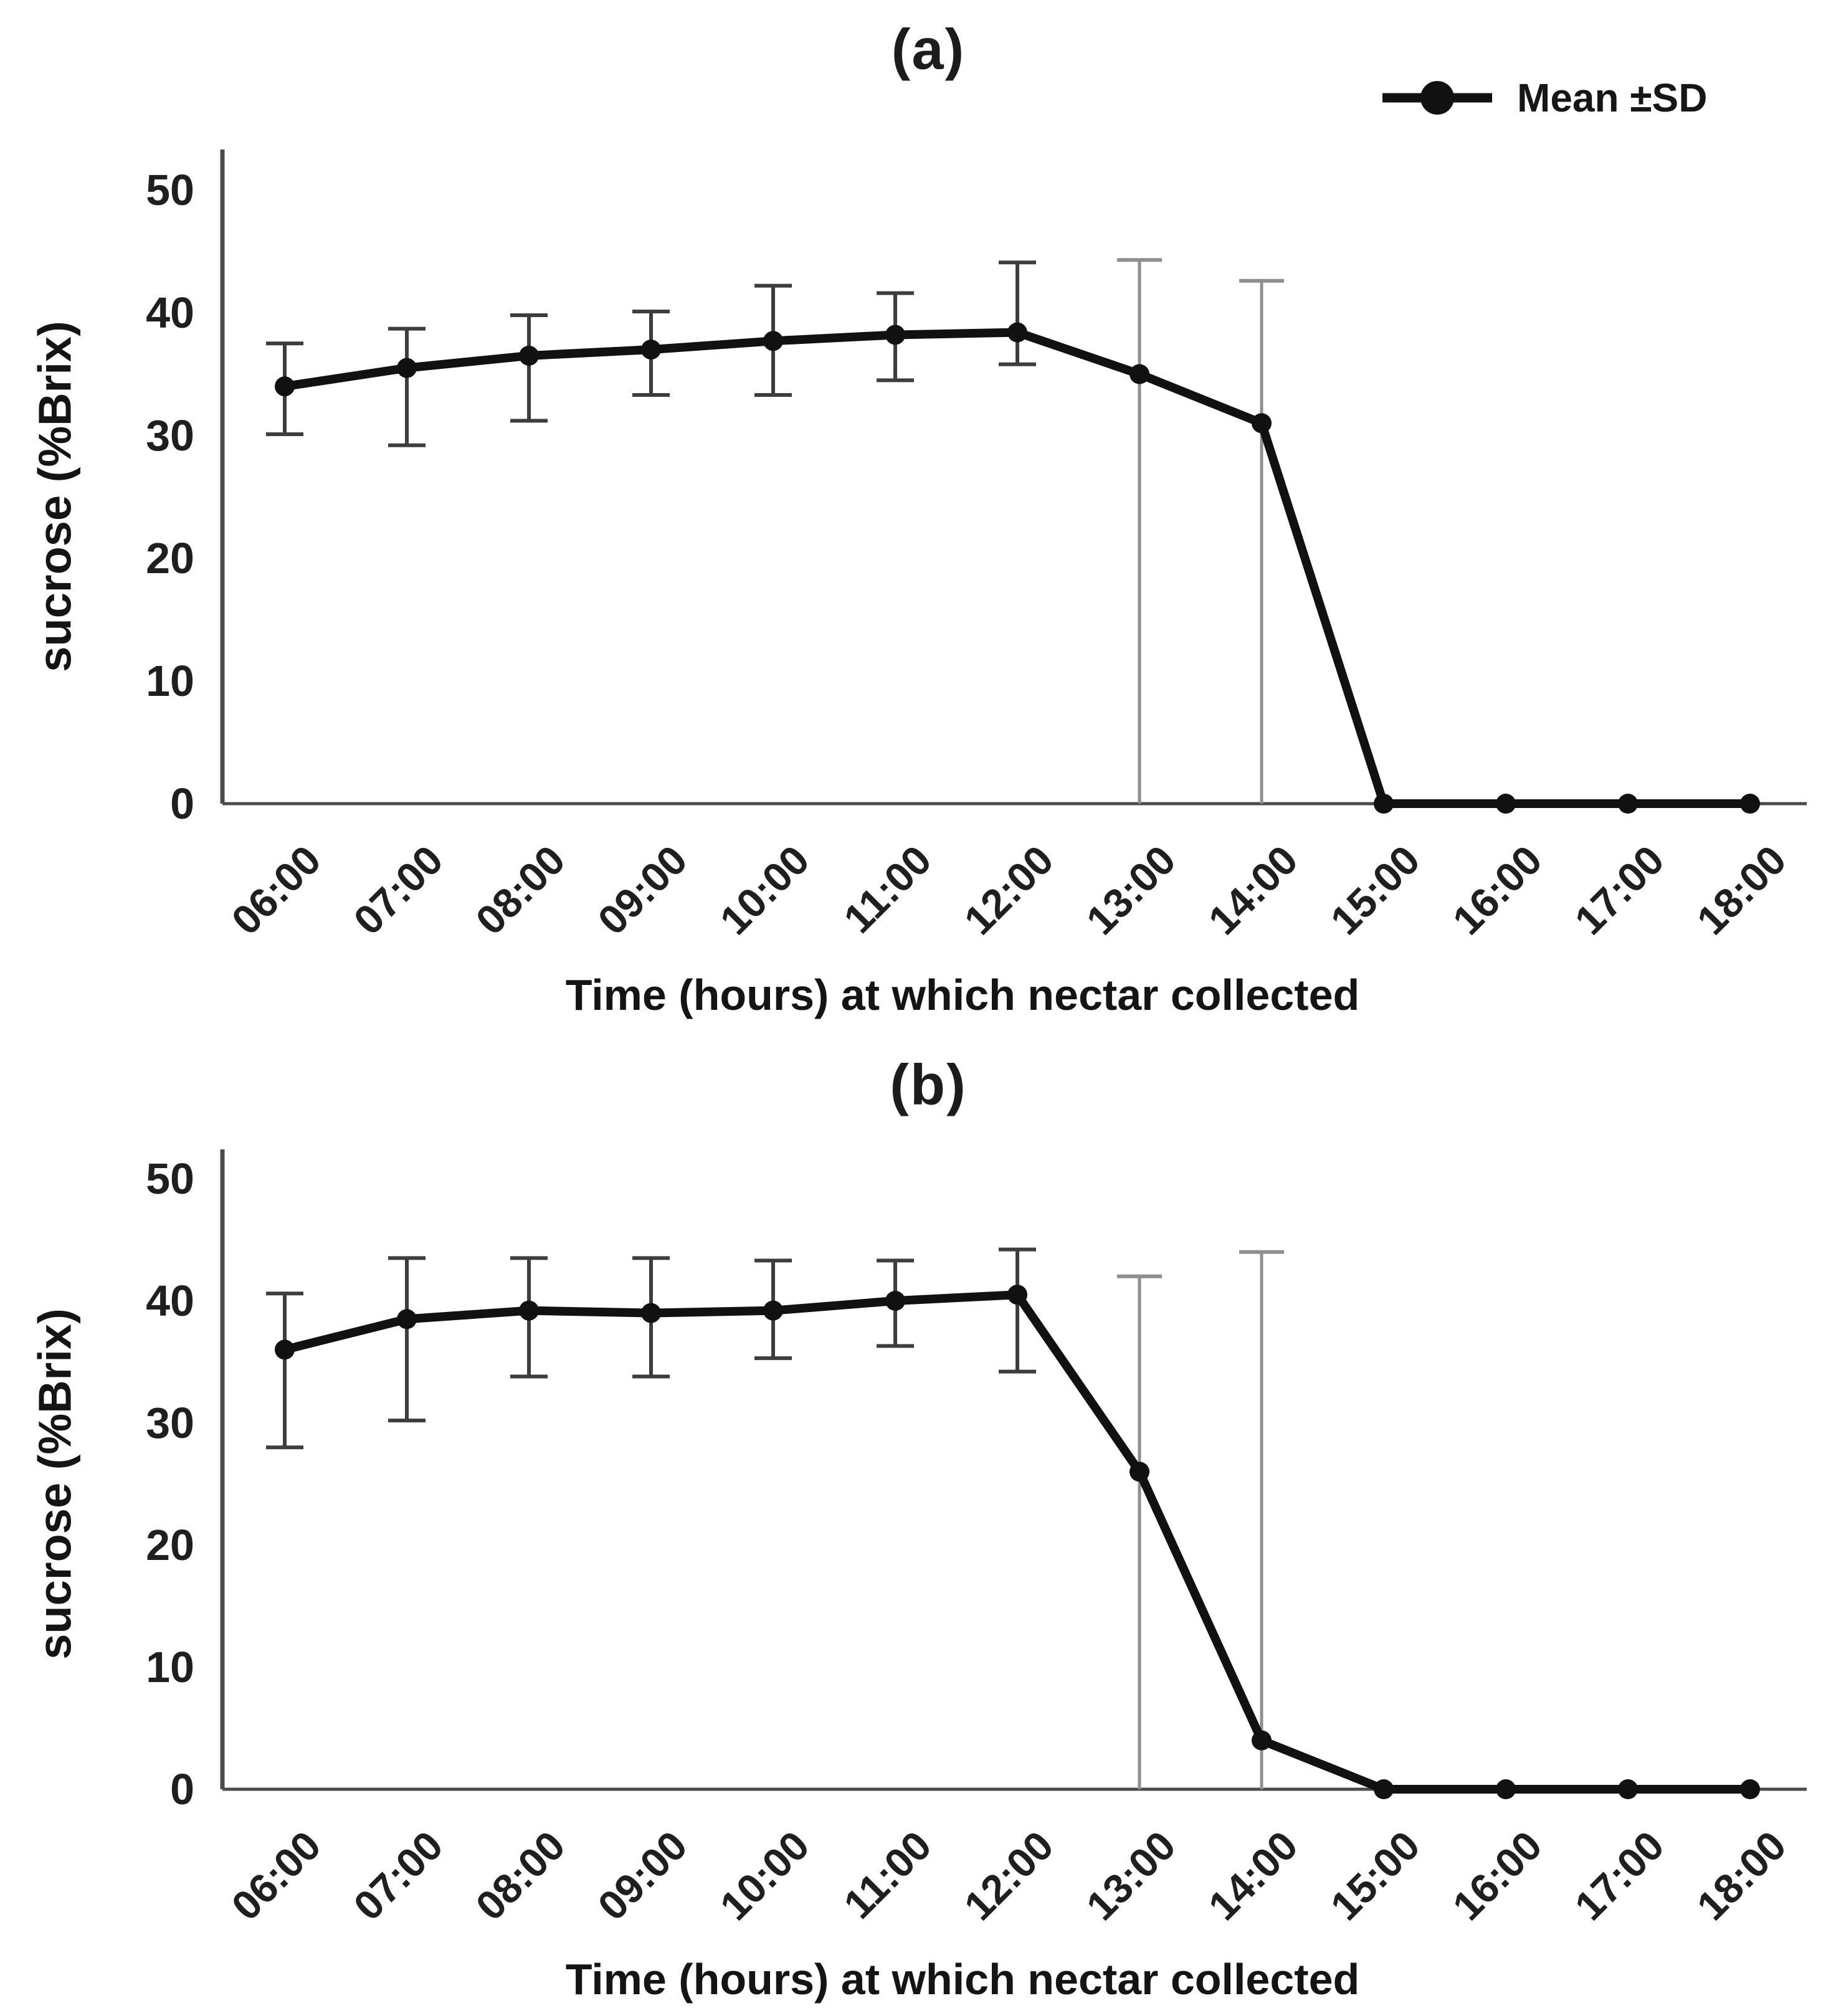 The image size is (1841, 2016). I want to click on panel-label-b: (b), so click(928, 1085).